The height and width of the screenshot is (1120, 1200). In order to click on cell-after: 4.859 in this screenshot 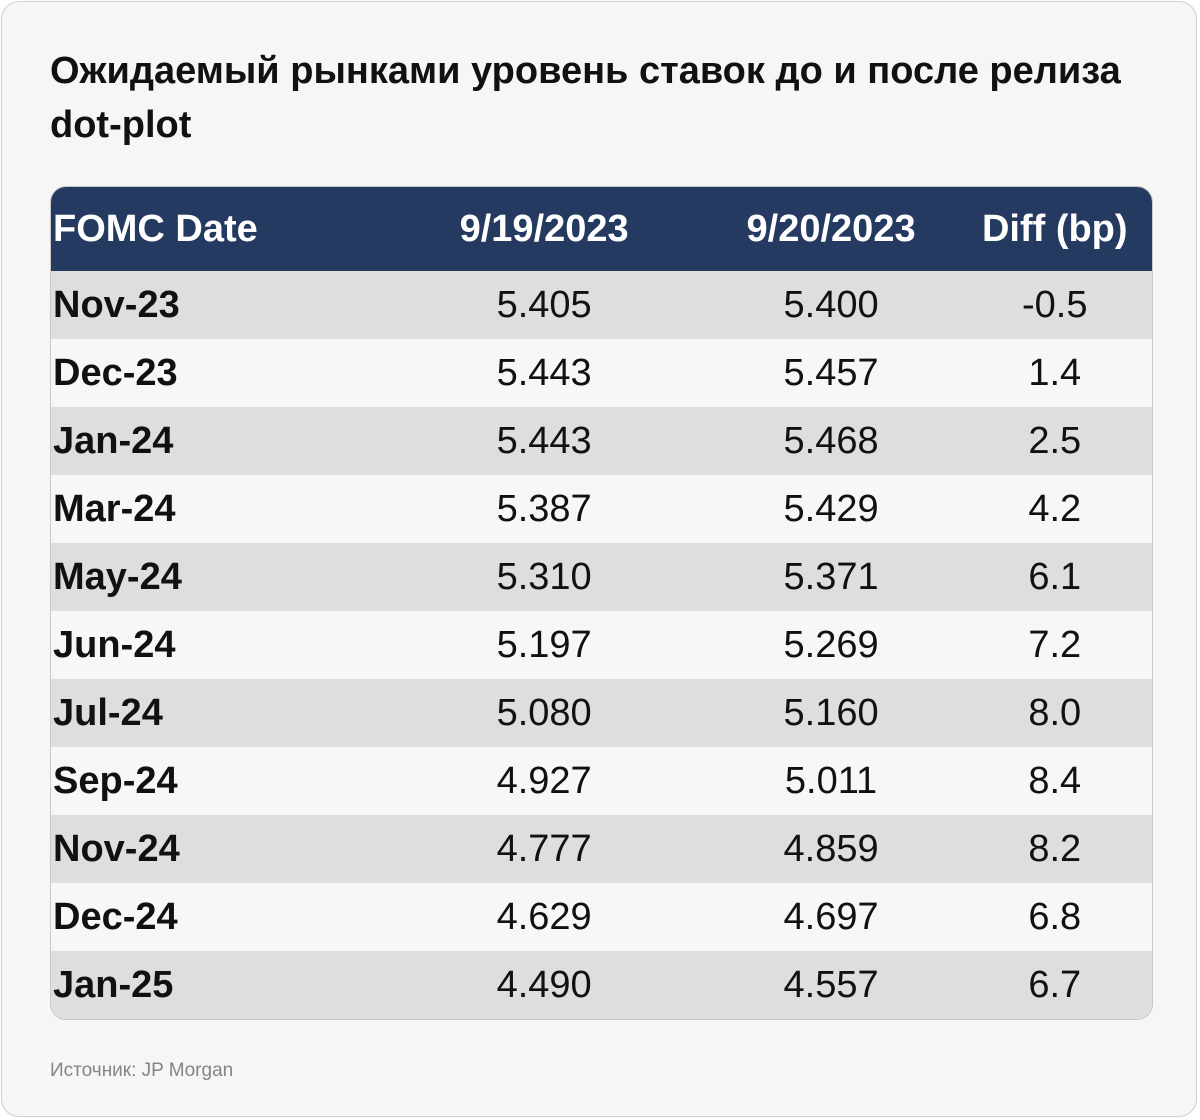, I will do `click(831, 848)`.